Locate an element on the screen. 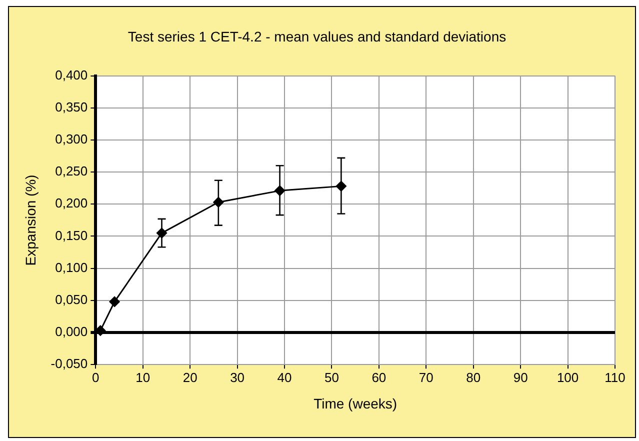  y-axis-title: Expansion (%) is located at coordinates (30, 220).